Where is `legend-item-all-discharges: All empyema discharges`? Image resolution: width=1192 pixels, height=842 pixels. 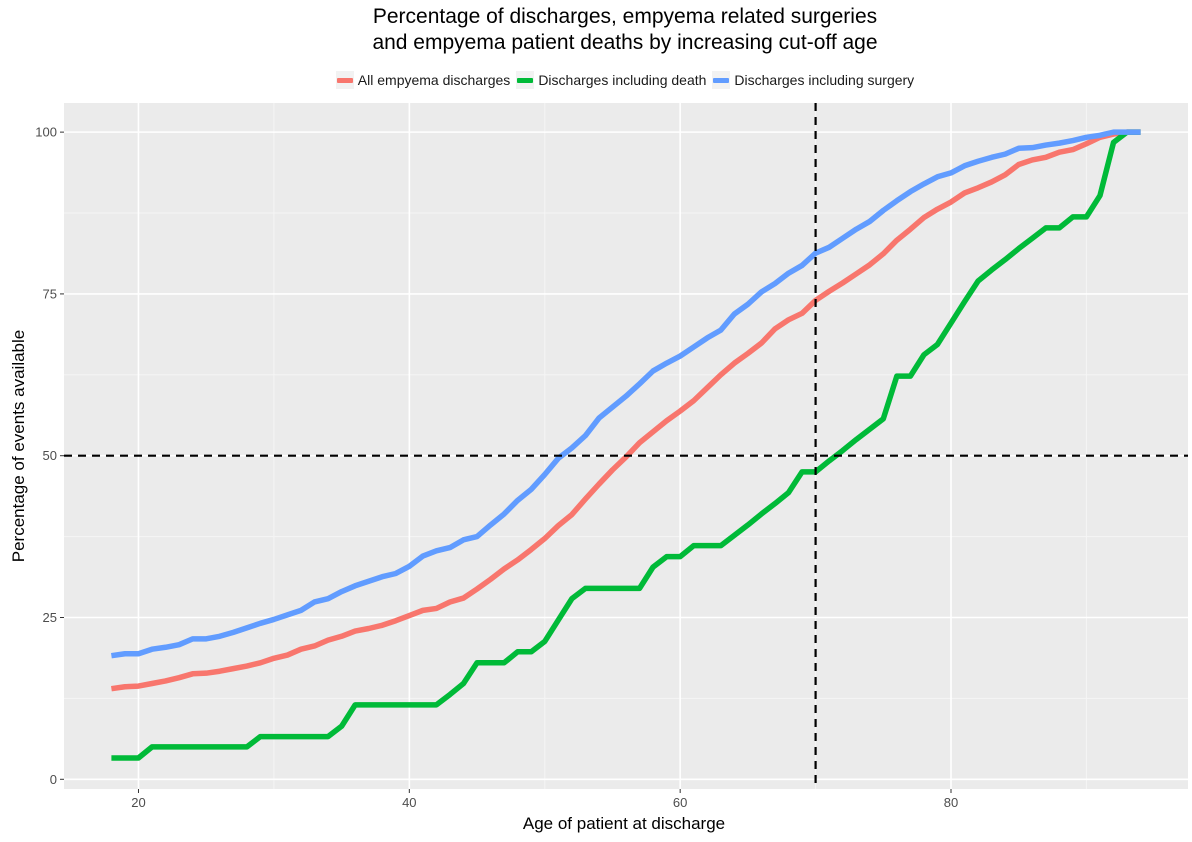
legend-item-all-discharges: All empyema discharges is located at coordinates (423, 80).